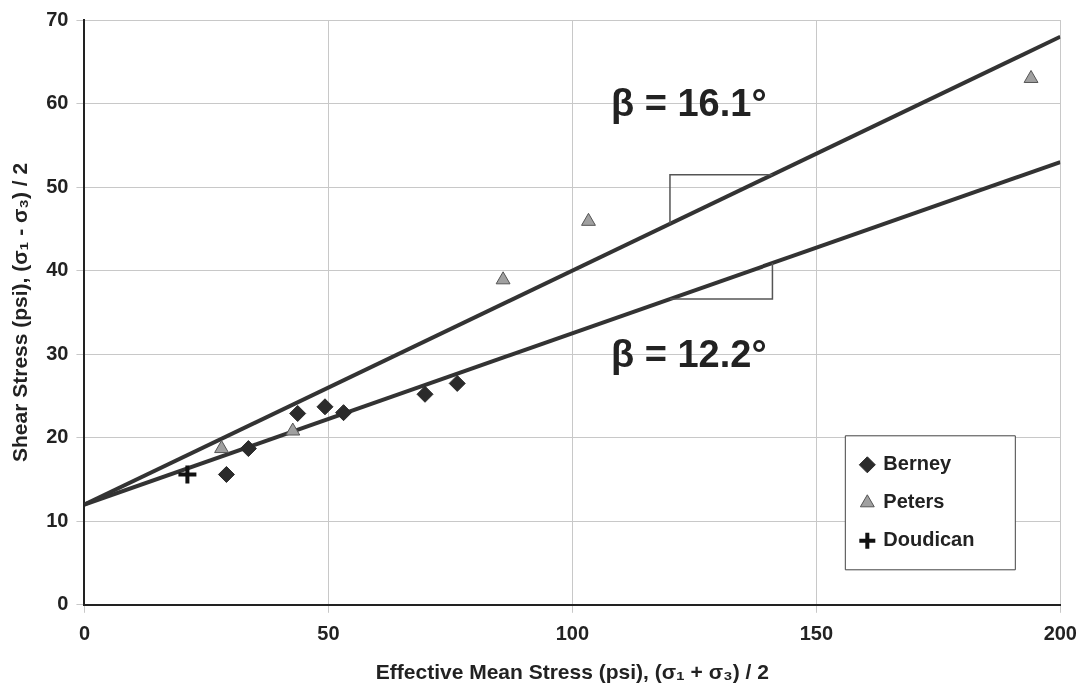 The width and height of the screenshot is (1087, 695). Describe the element at coordinates (57, 519) in the screenshot. I see `y-tick-label: 10` at that location.